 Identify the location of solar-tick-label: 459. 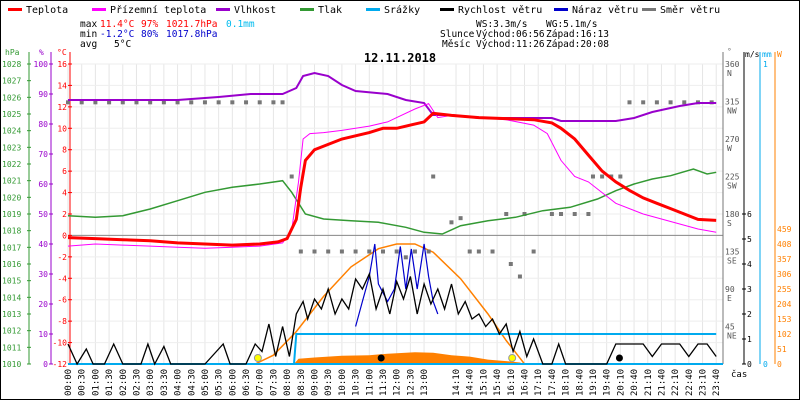
(784, 229).